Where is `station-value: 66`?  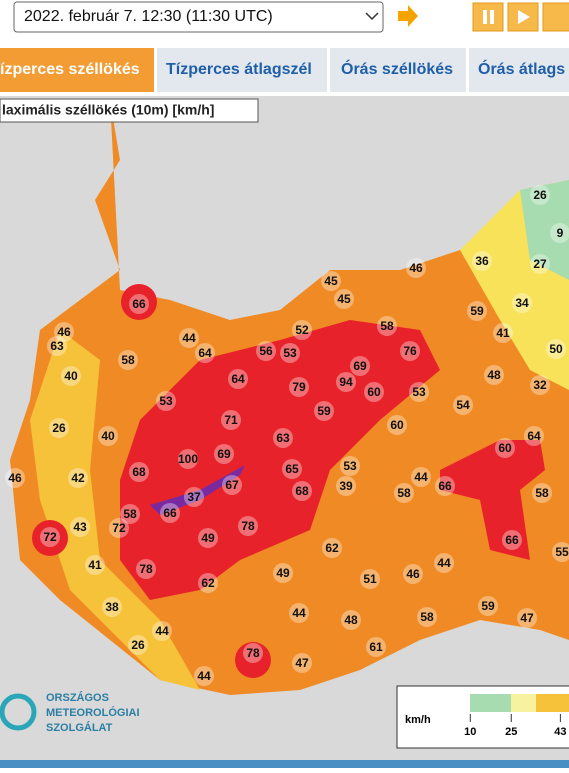 station-value: 66 is located at coordinates (445, 486).